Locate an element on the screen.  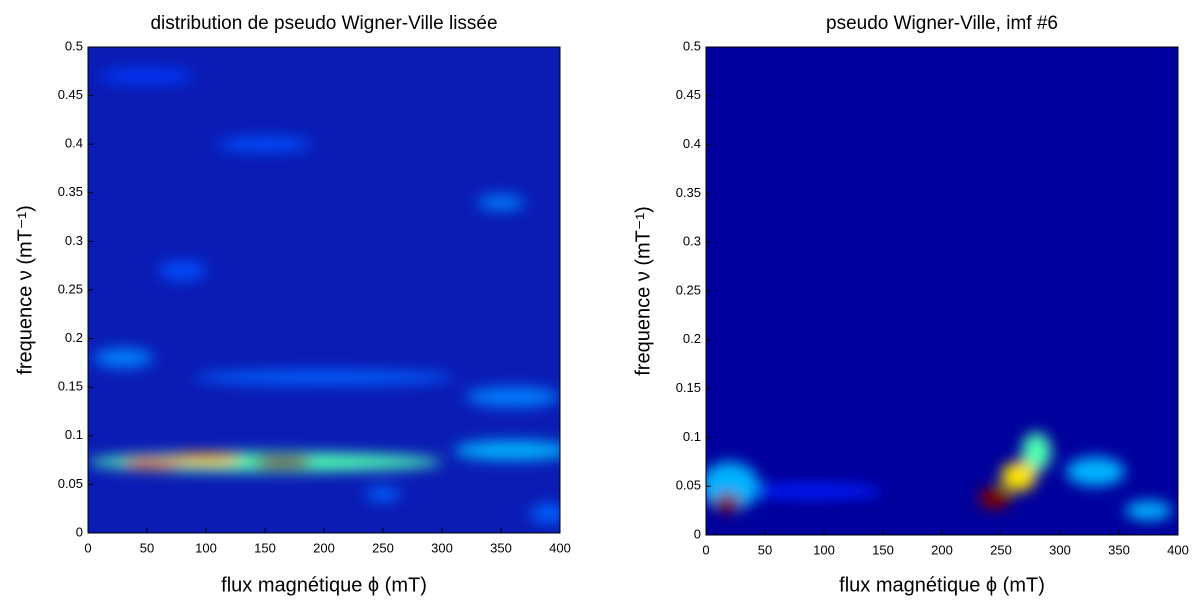
heatmap is located at coordinates (939, 476).